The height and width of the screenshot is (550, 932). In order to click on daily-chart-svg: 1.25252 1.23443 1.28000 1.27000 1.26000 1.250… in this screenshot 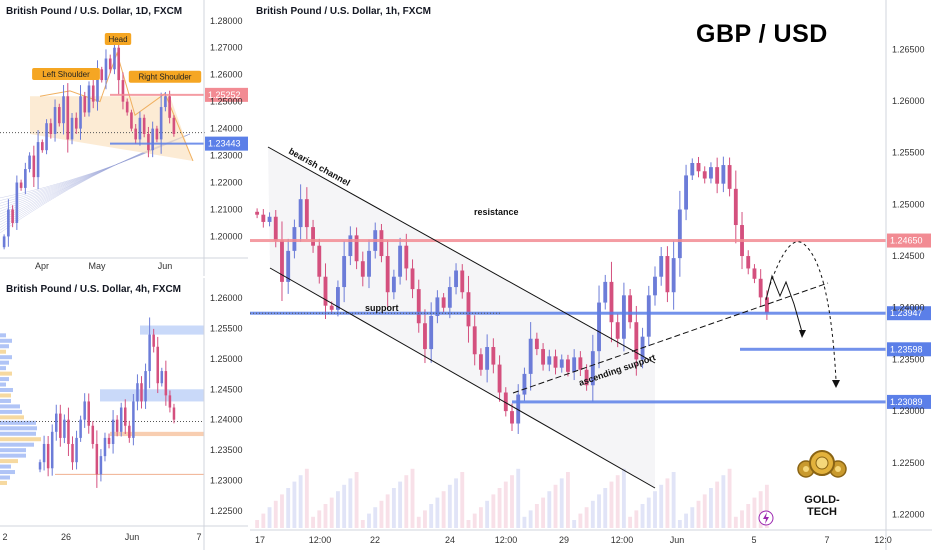, I will do `click(124, 138)`.